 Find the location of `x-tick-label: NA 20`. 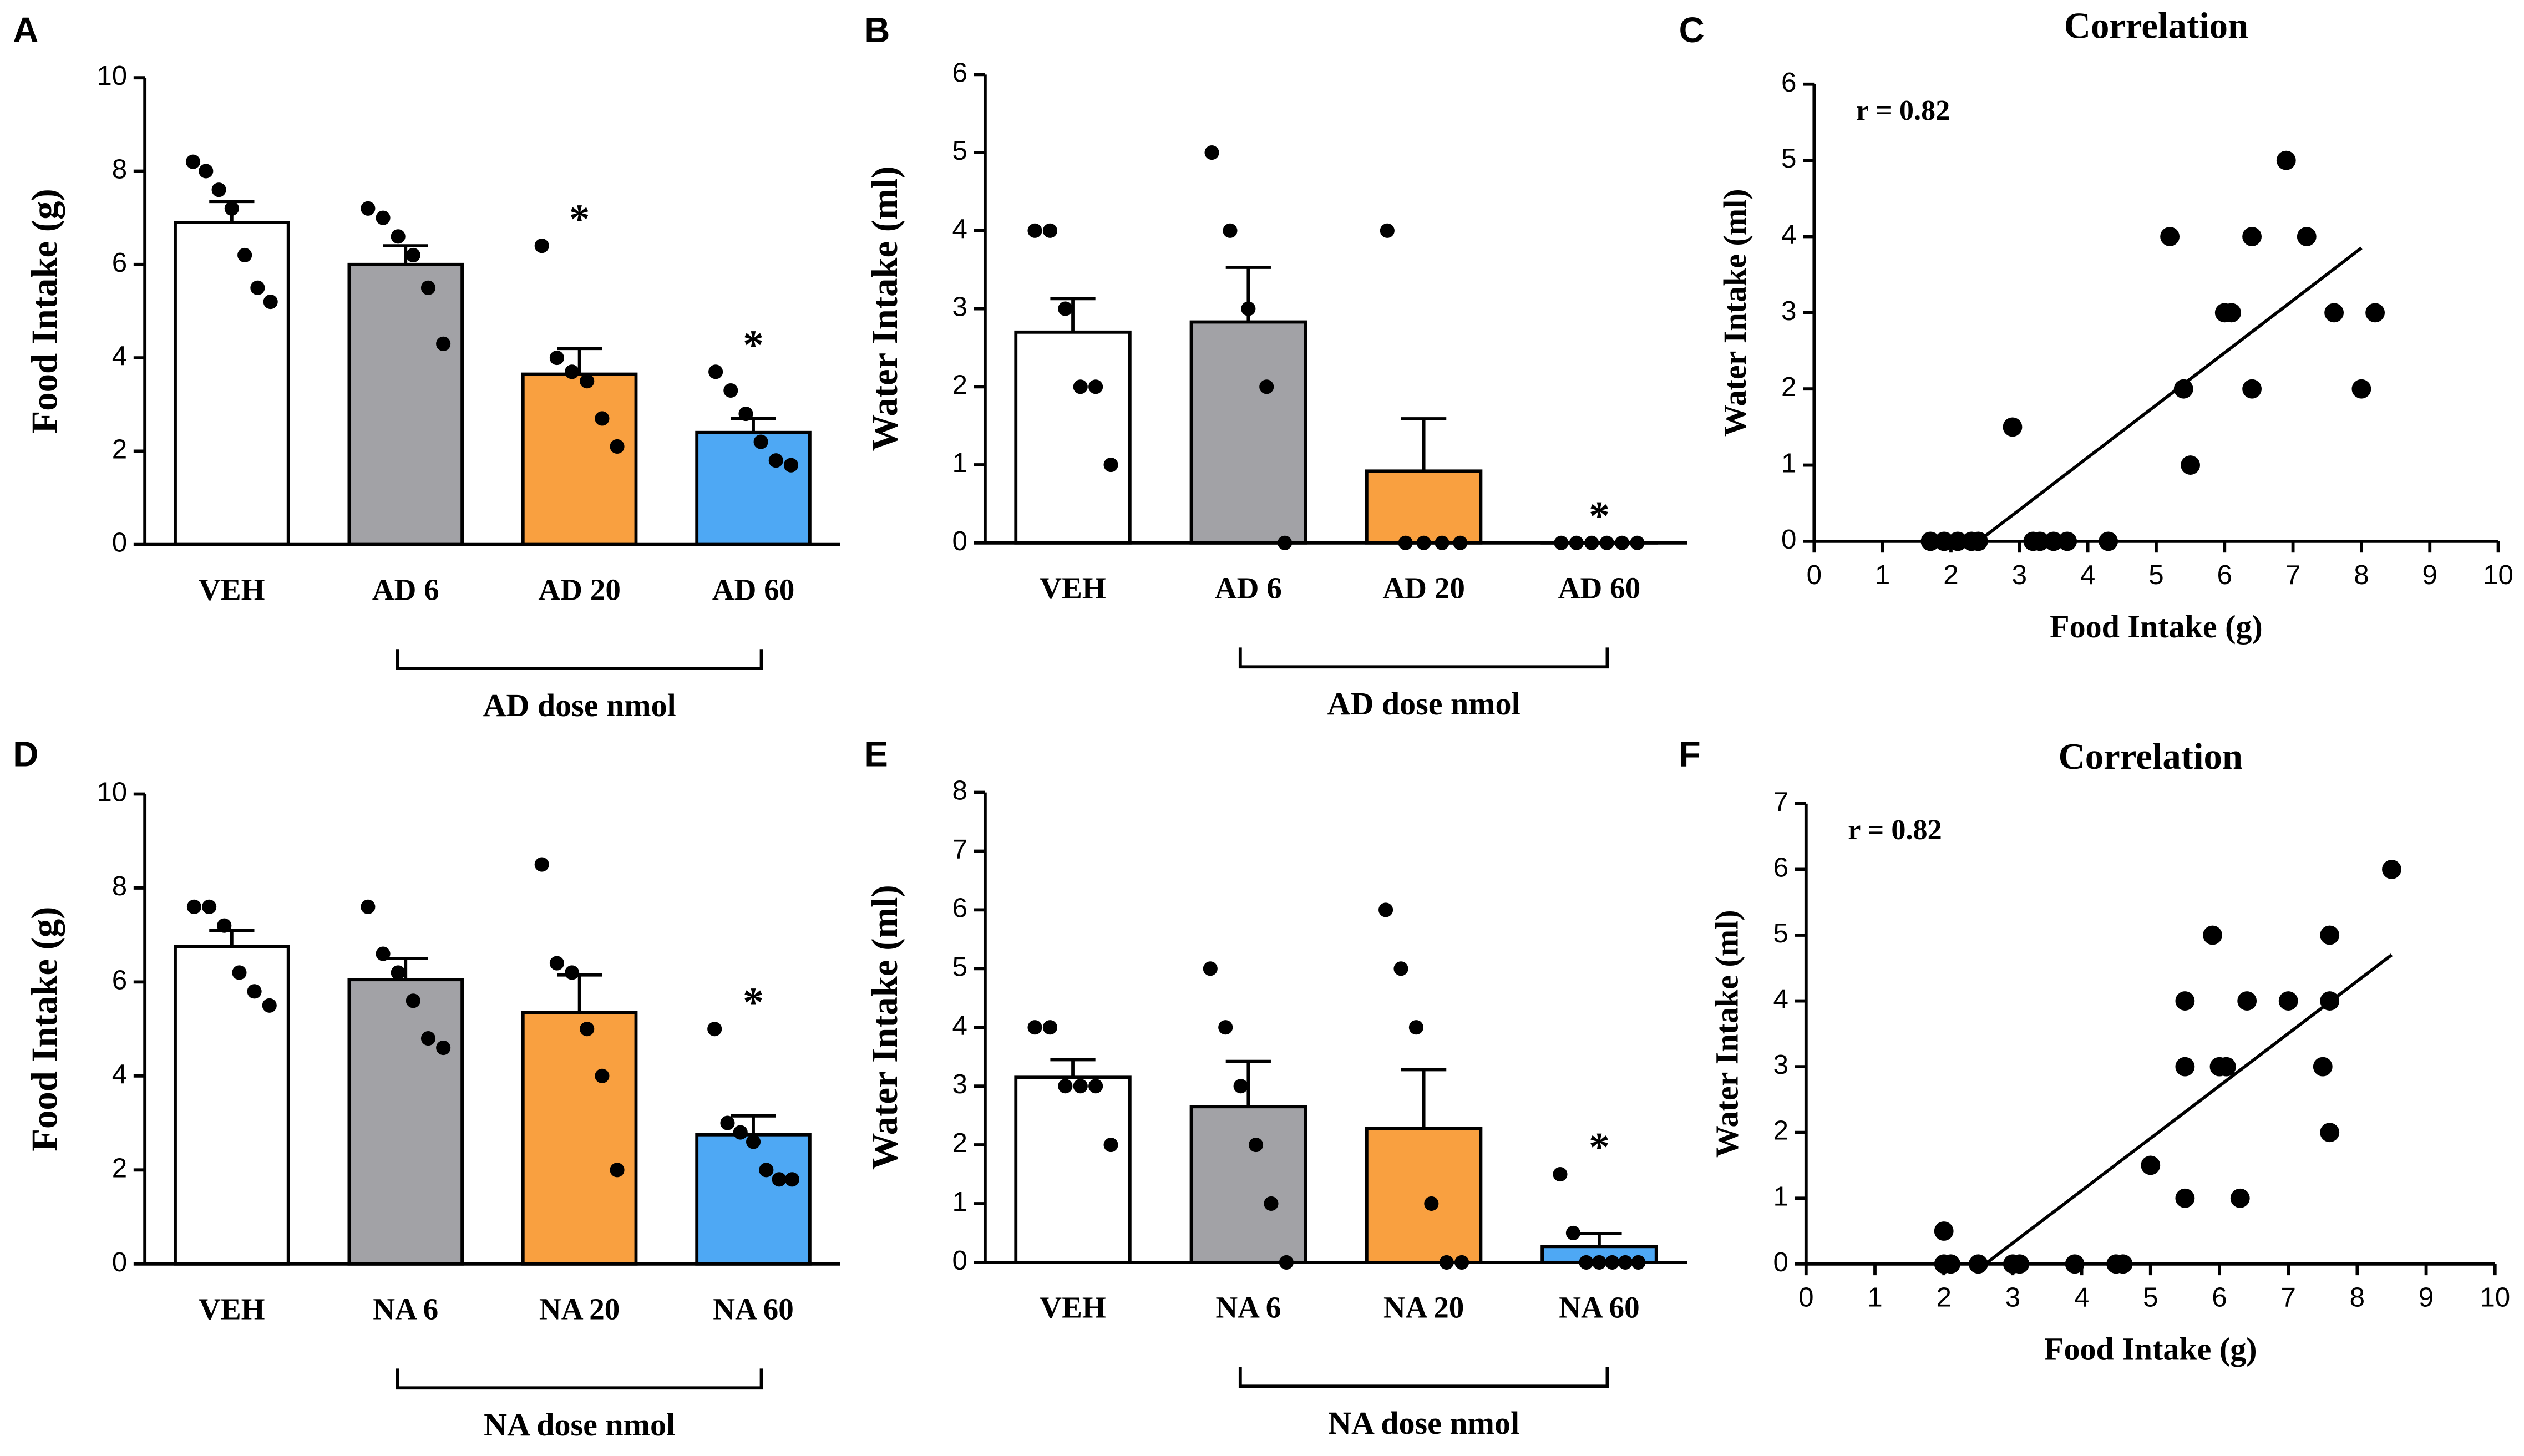

x-tick-label: NA 20 is located at coordinates (579, 1309).